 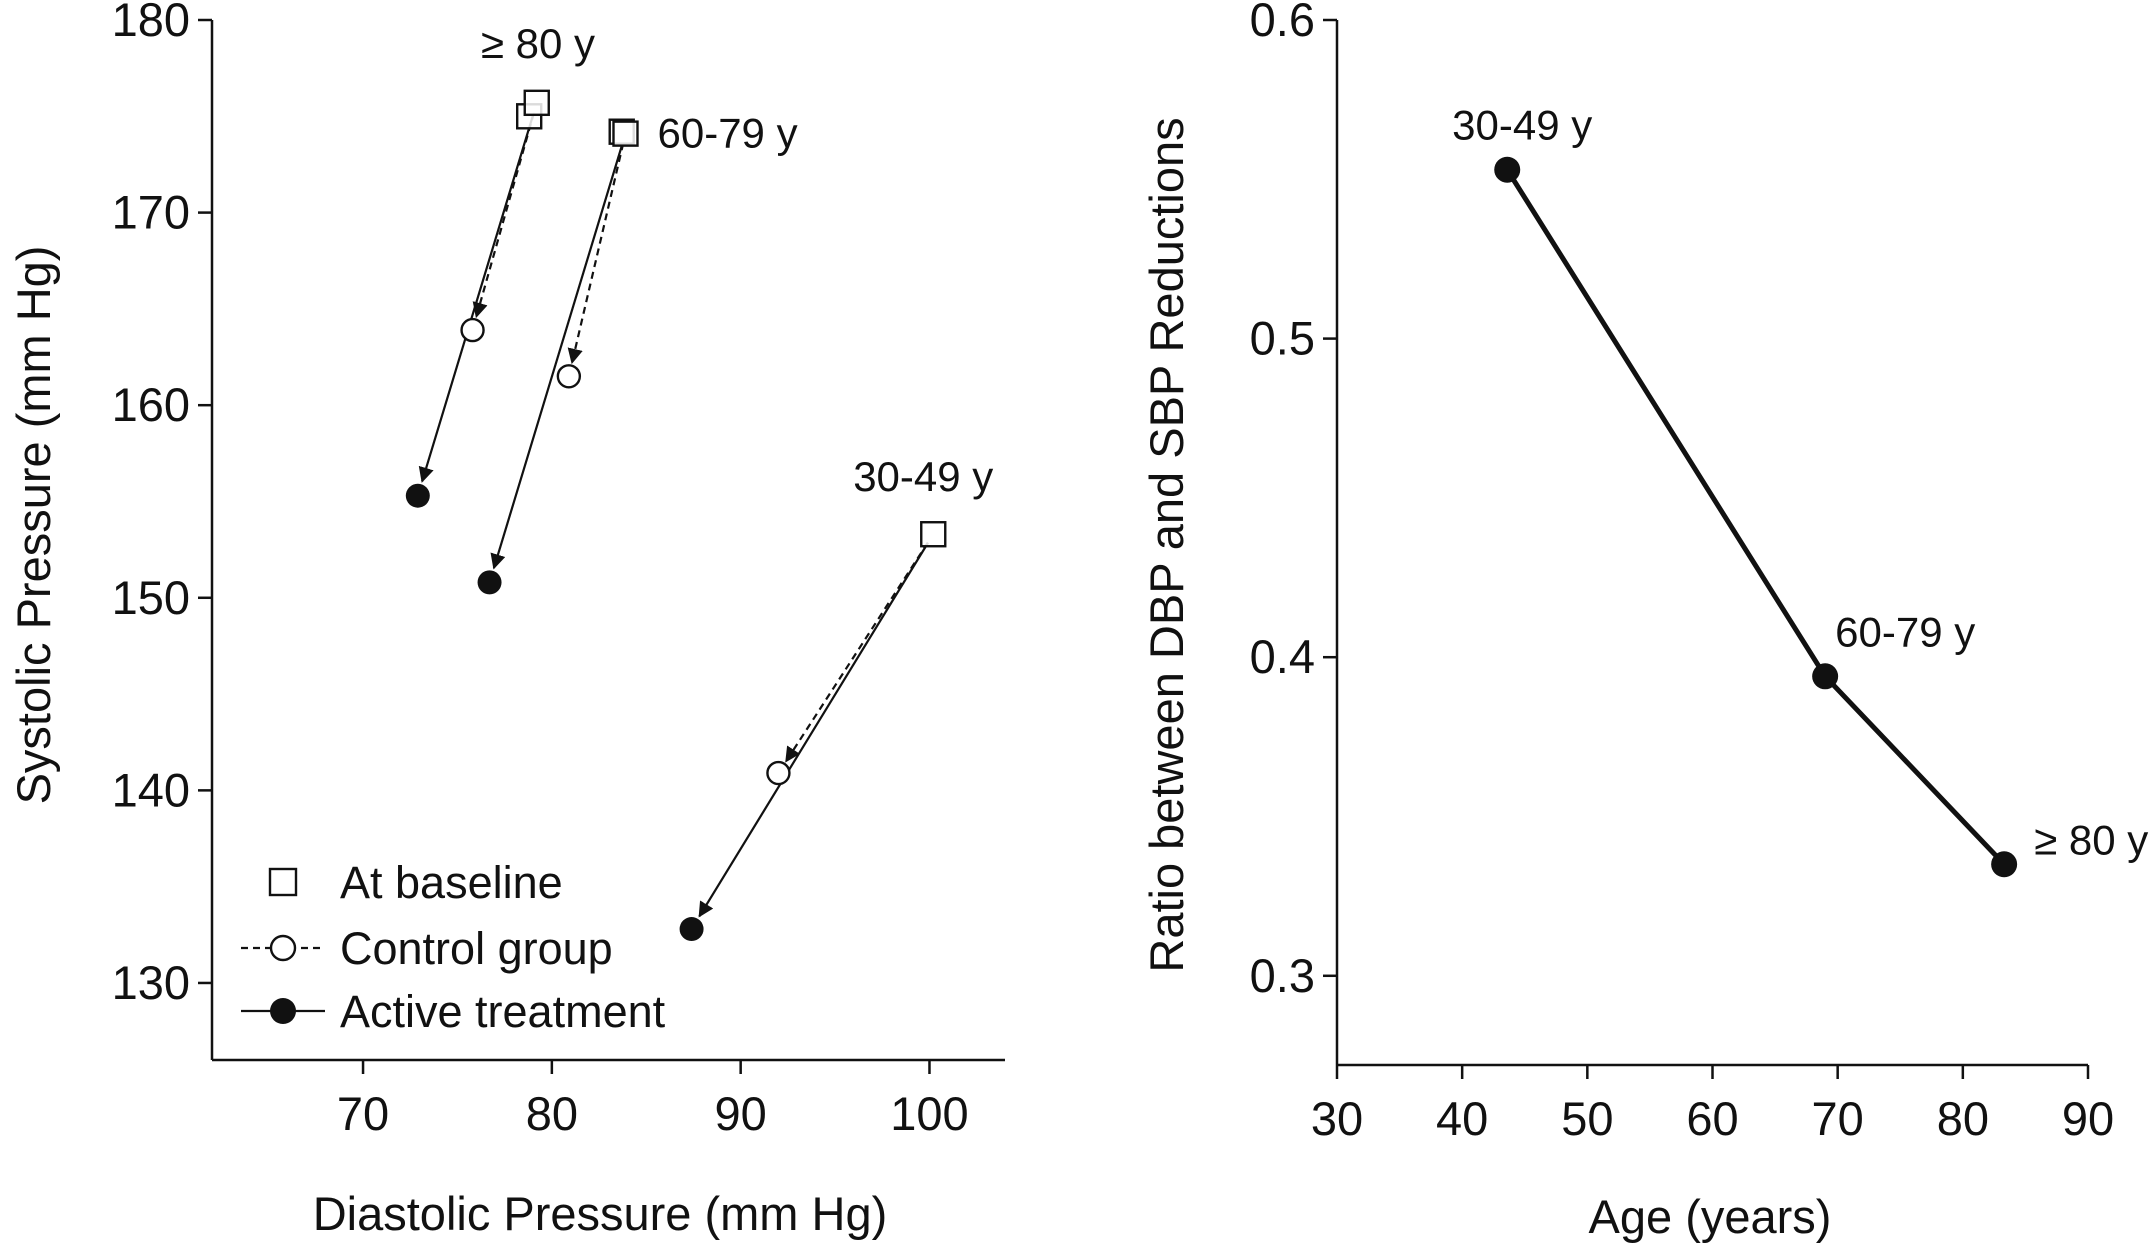 What do you see at coordinates (151, 789) in the screenshot?
I see `left-y-tick-label: 140` at bounding box center [151, 789].